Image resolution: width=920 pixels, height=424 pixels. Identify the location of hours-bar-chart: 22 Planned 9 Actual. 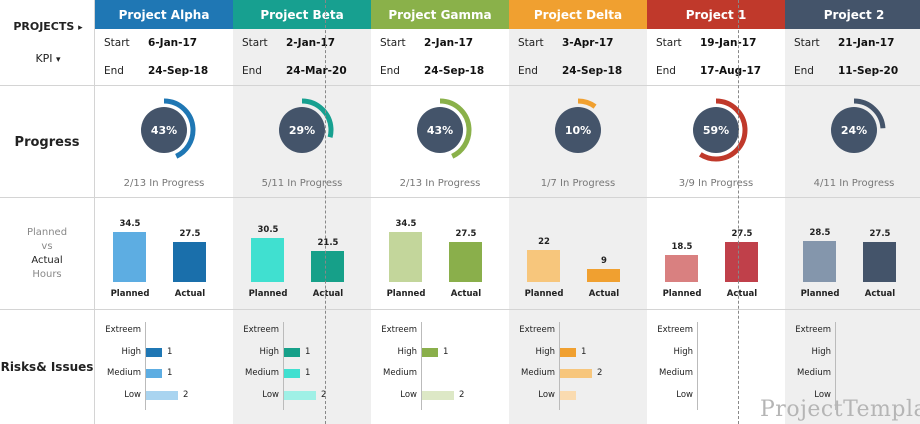
(578, 255).